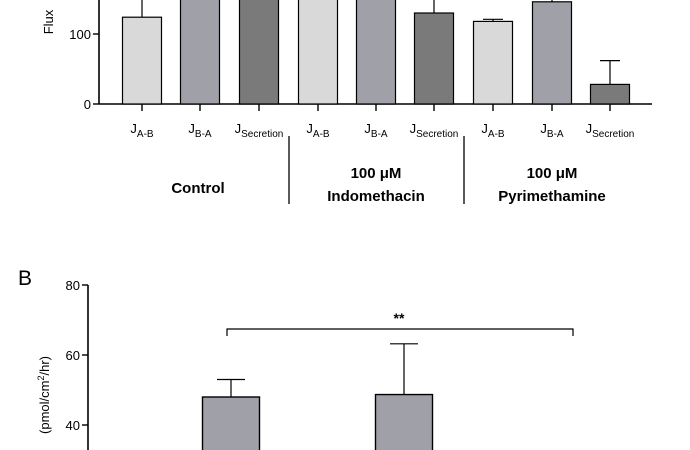 The image size is (690, 450). I want to click on panel-letter: B, so click(25, 278).